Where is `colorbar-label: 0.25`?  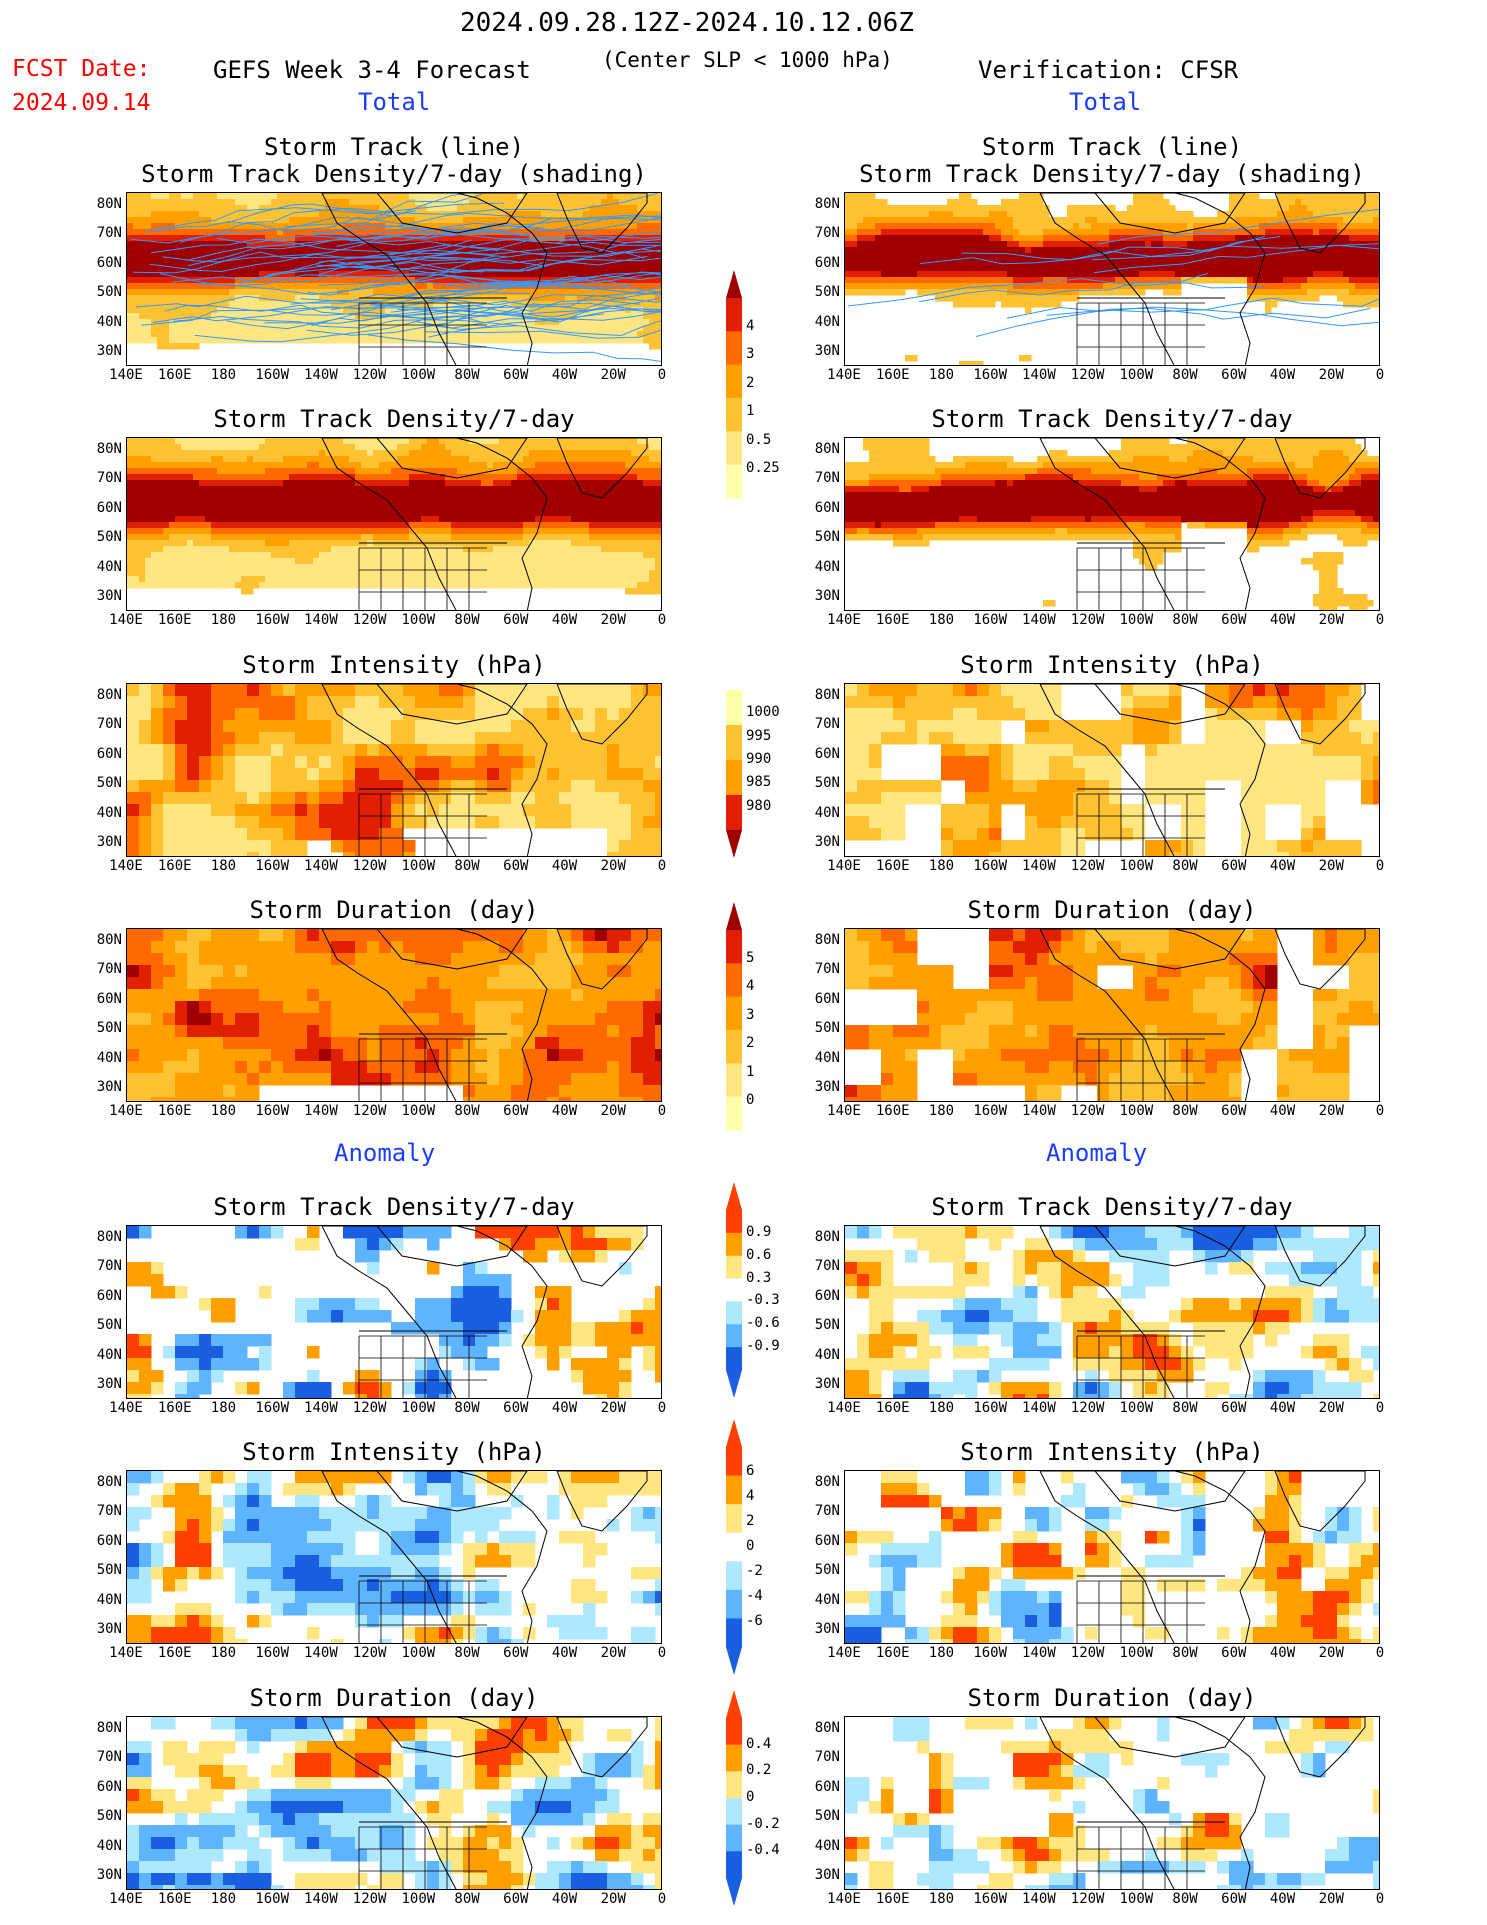
colorbar-label: 0.25 is located at coordinates (763, 468).